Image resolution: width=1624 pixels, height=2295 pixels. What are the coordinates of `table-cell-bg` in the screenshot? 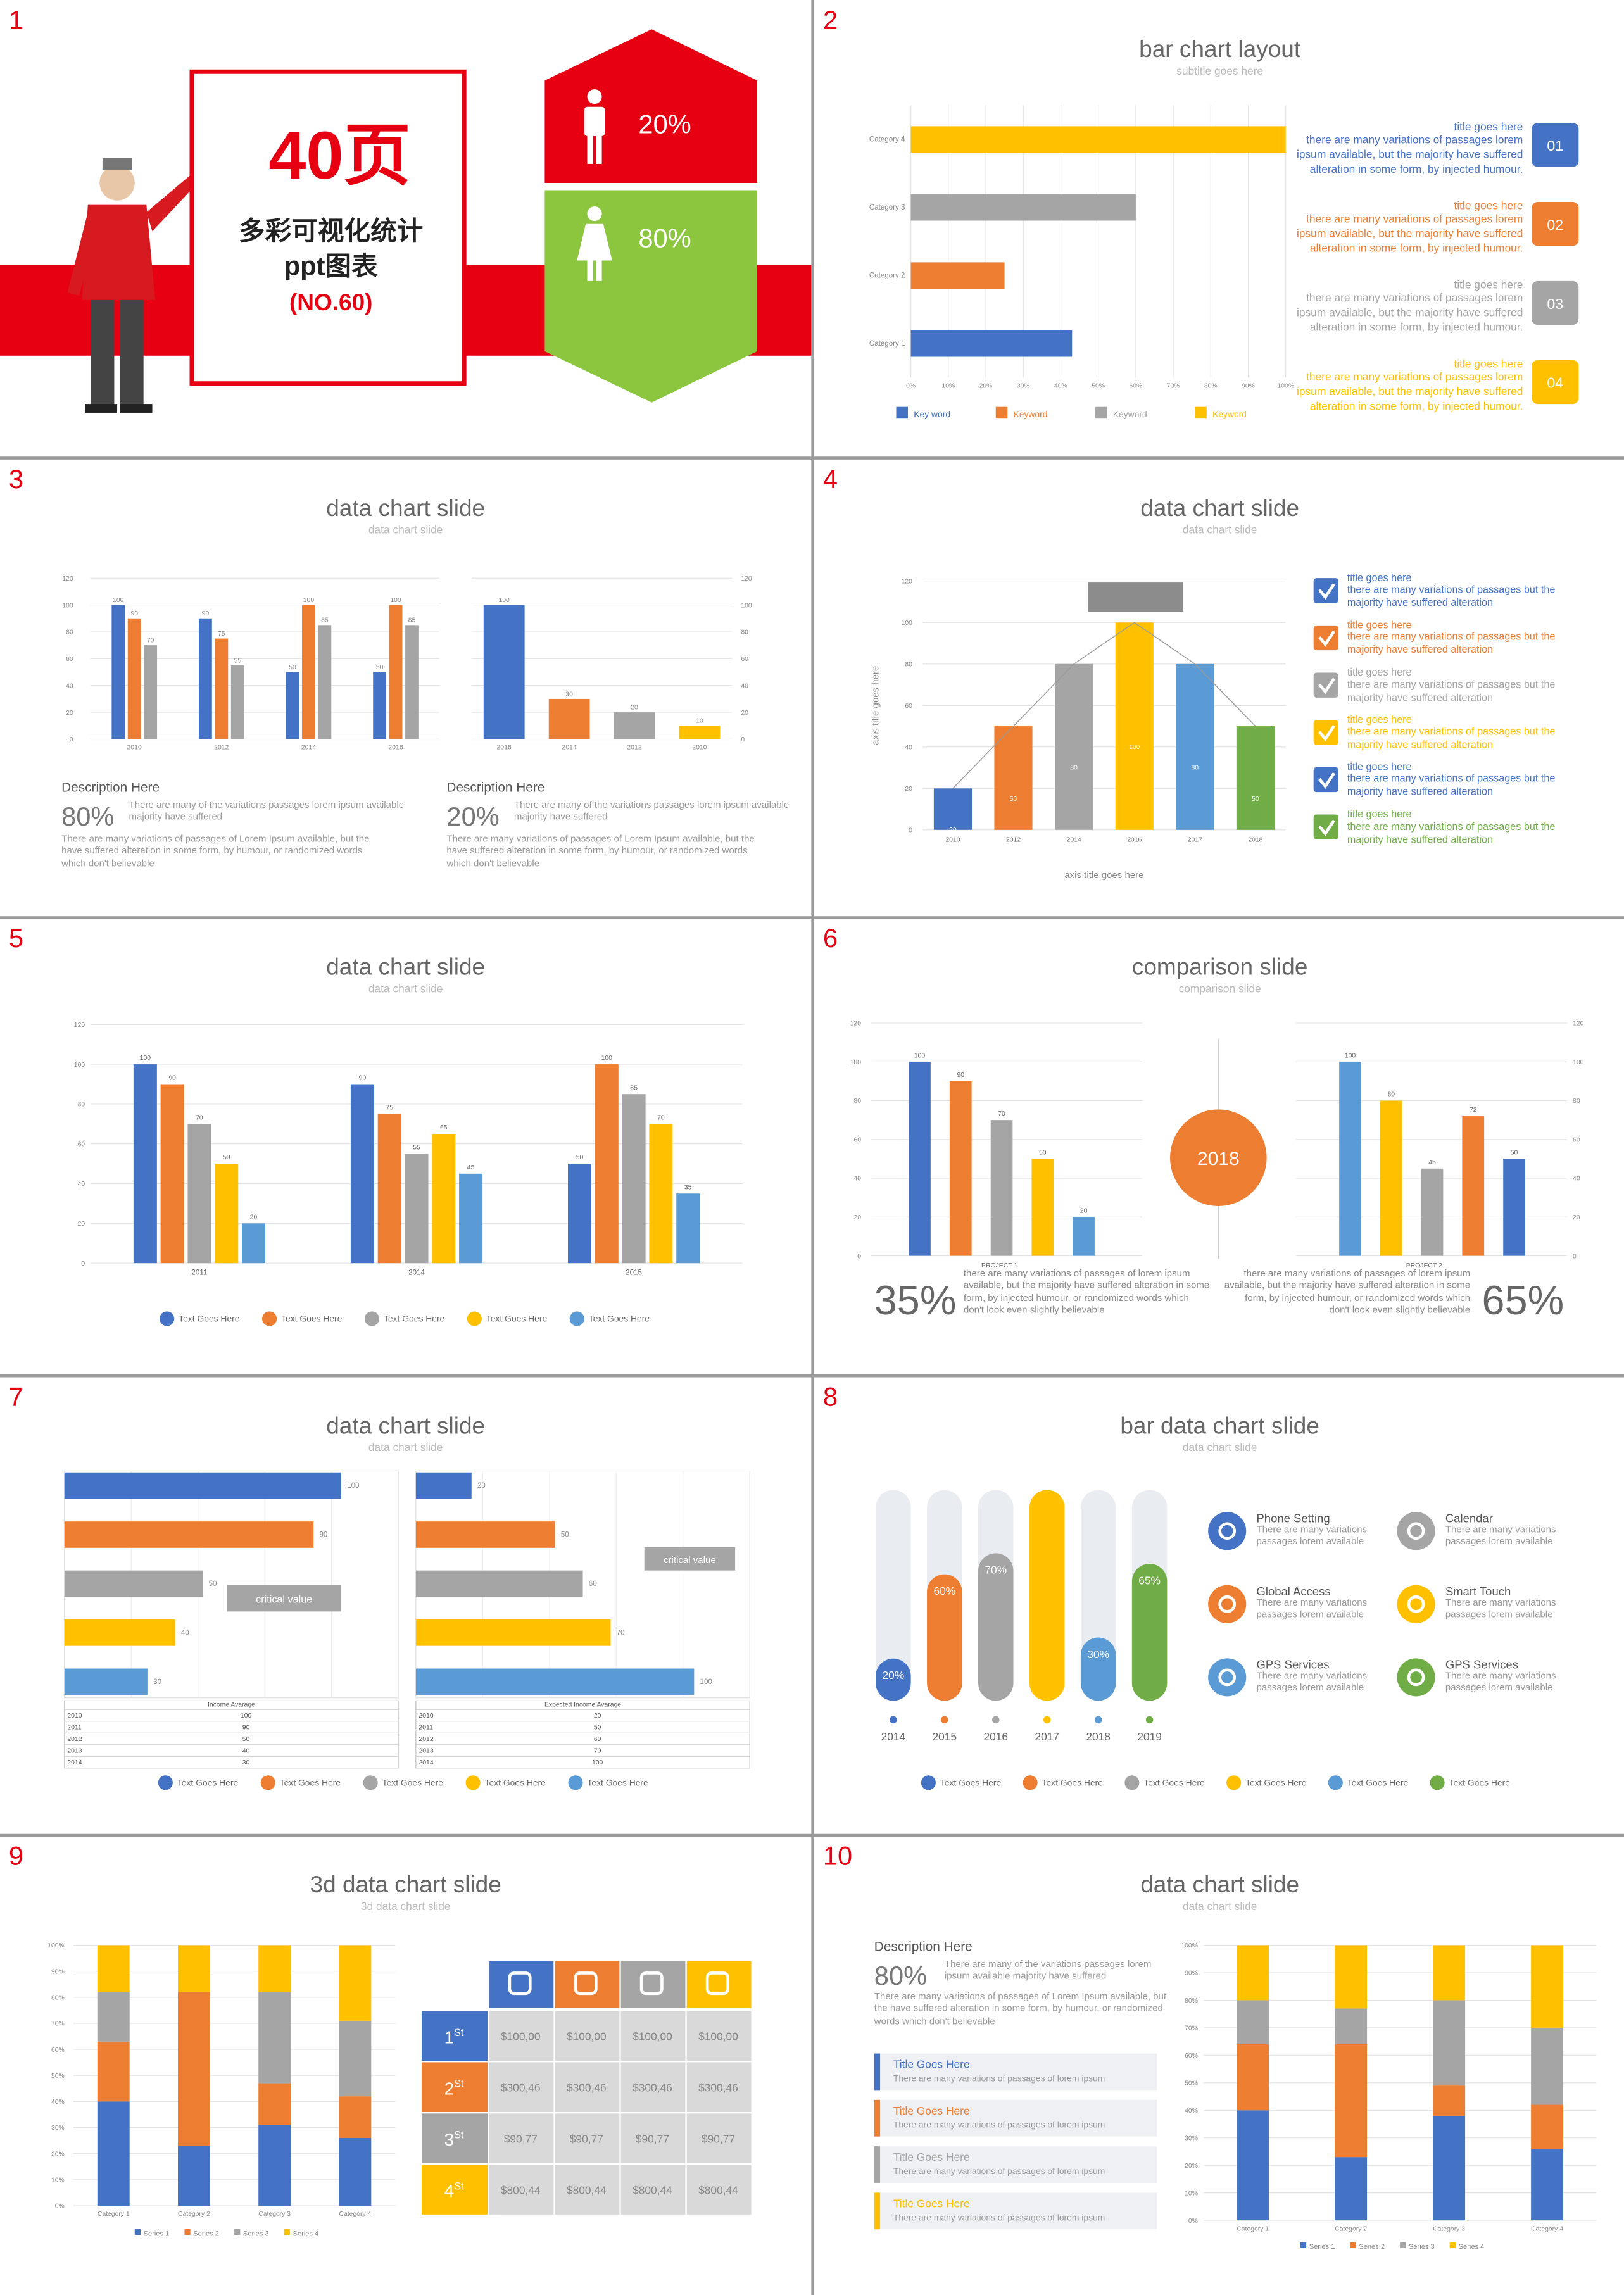 It's located at (587, 2087).